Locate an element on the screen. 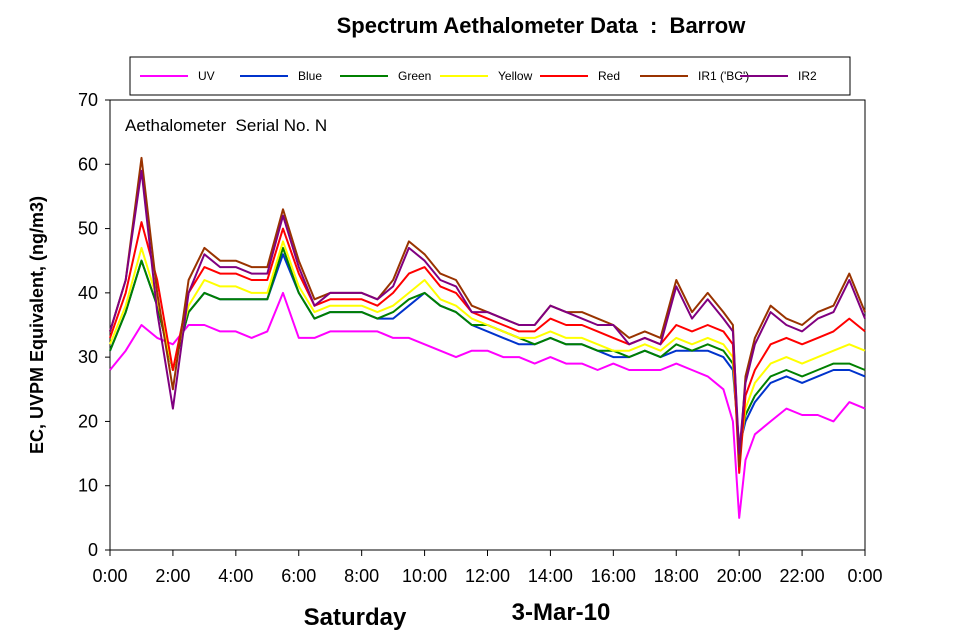 The image size is (955, 642). legend-label: Blue is located at coordinates (310, 76).